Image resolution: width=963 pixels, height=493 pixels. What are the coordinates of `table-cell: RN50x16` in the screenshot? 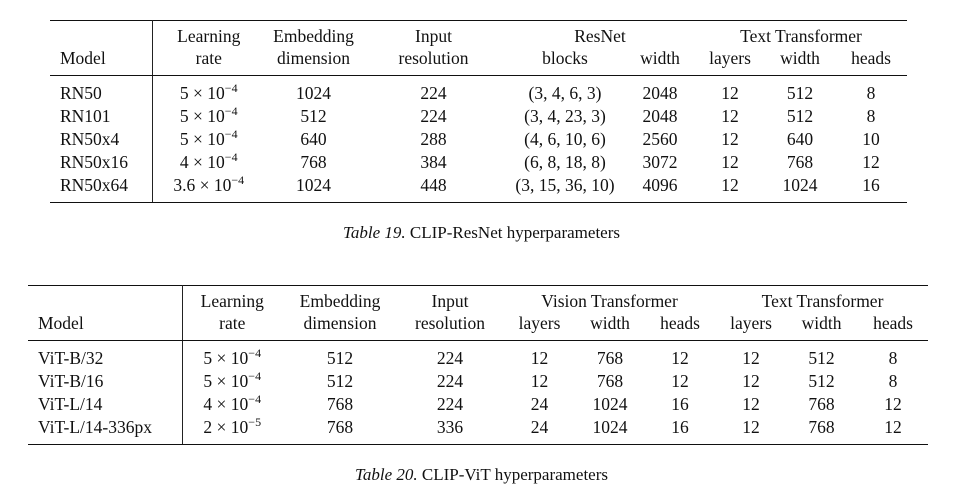 It's located at (101, 162).